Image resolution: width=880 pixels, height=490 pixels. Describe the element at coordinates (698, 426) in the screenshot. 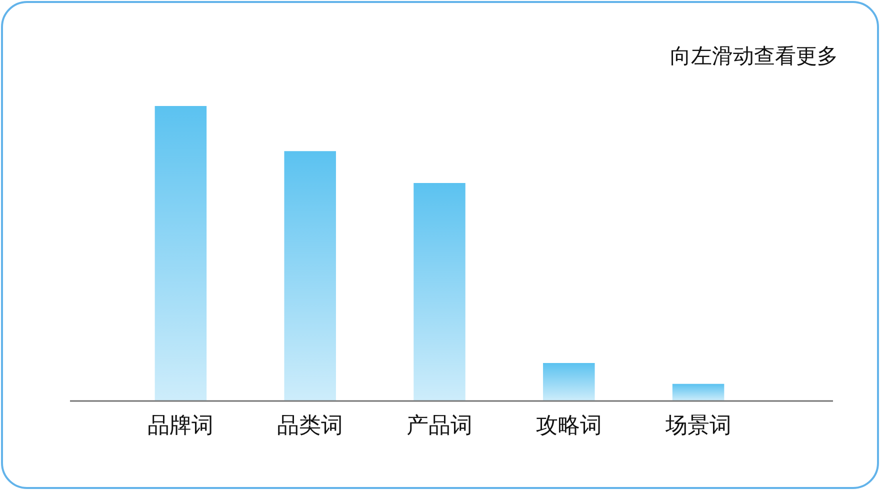

I see `x-tick-label: 场景词` at that location.